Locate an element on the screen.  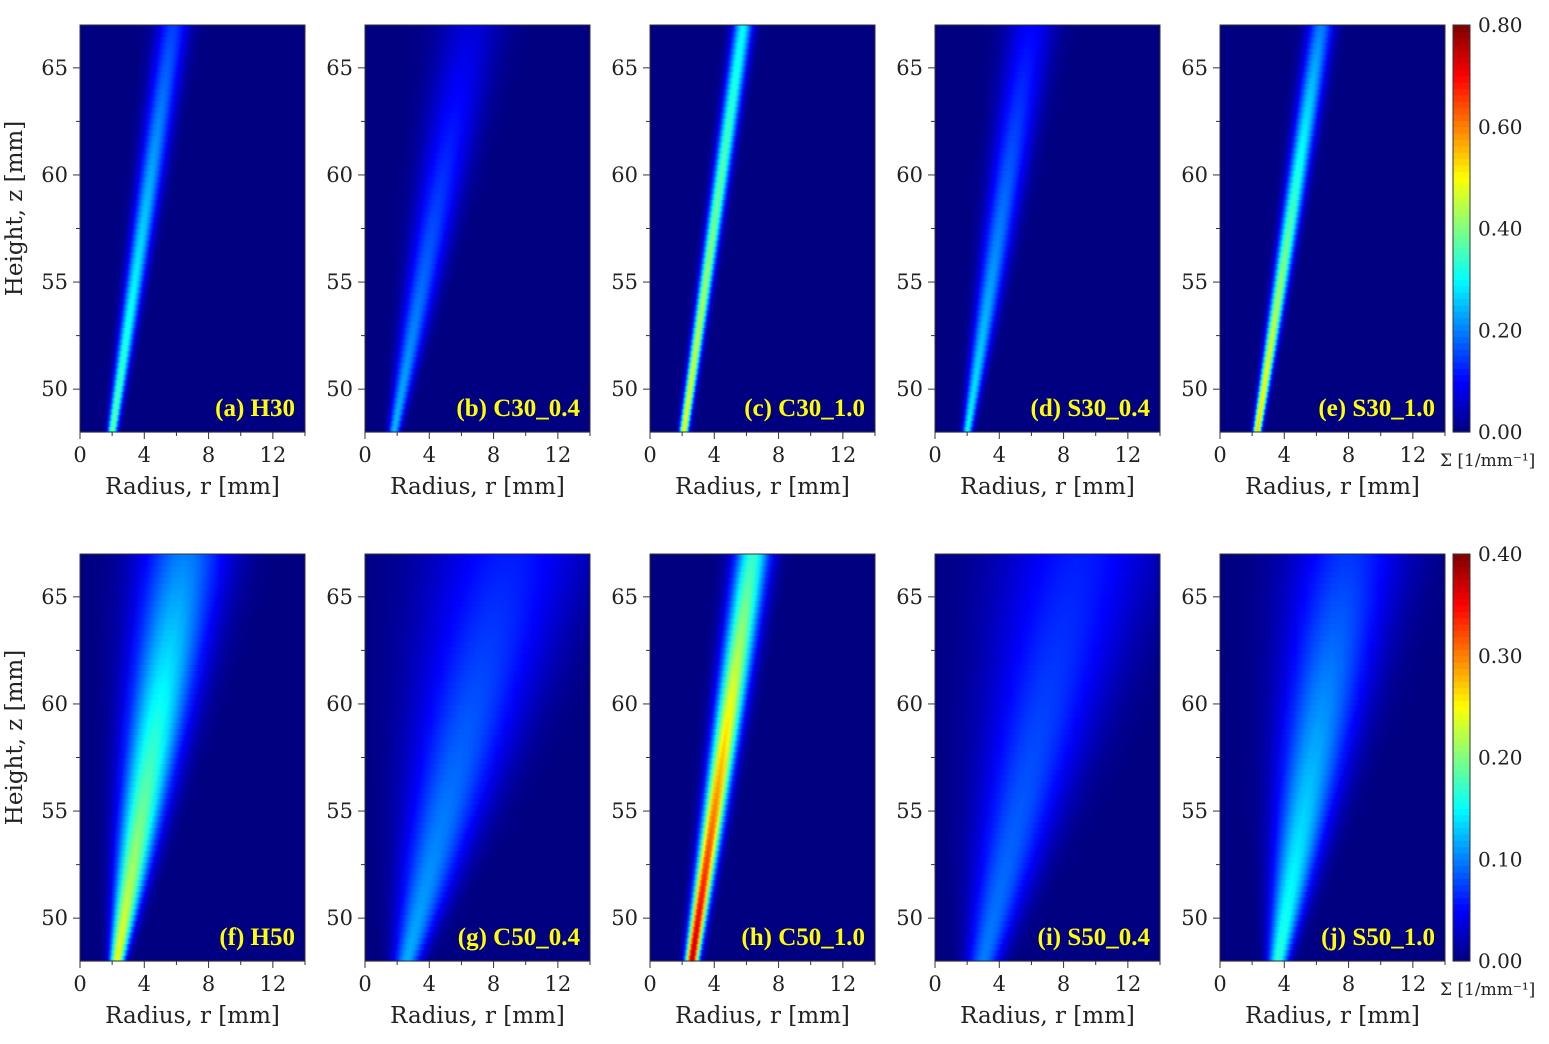
heatmap-panel: 0 4 8 12 50 55 60 65 Radius, r [mm] (h) C50_1.0 is located at coordinates (743, 791).